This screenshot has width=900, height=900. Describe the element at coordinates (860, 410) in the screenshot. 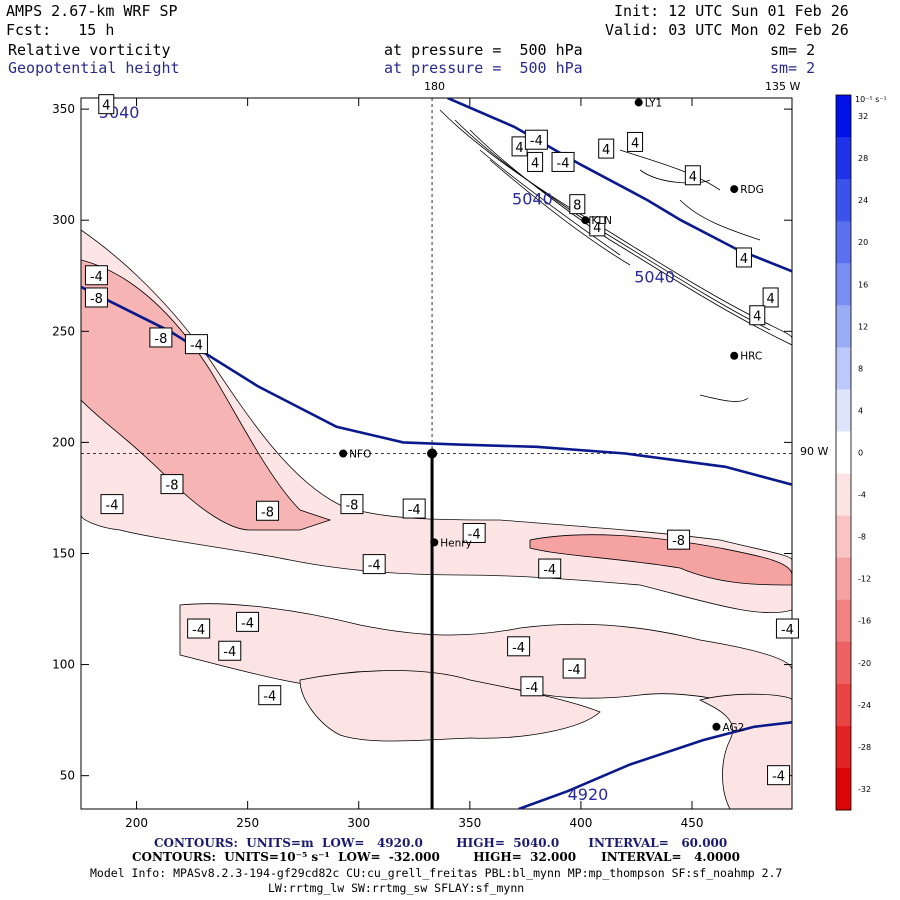

I see `colorbar-tick-label: 4` at that location.